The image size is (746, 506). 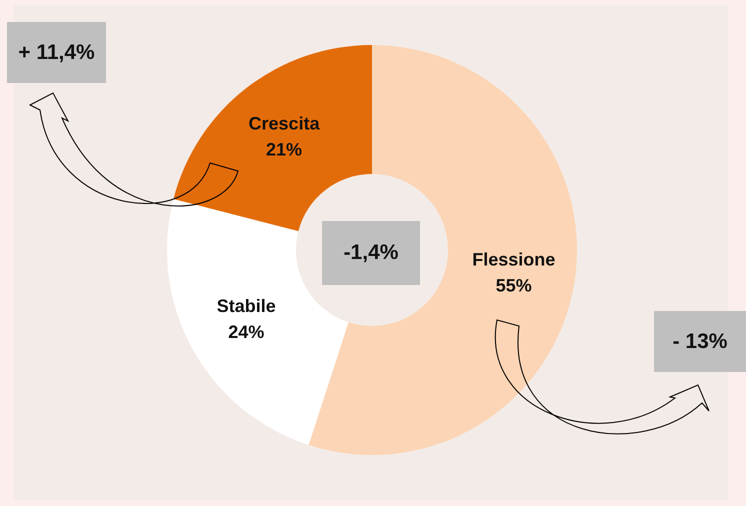 I want to click on slice-label: Stabile, so click(x=246, y=306).